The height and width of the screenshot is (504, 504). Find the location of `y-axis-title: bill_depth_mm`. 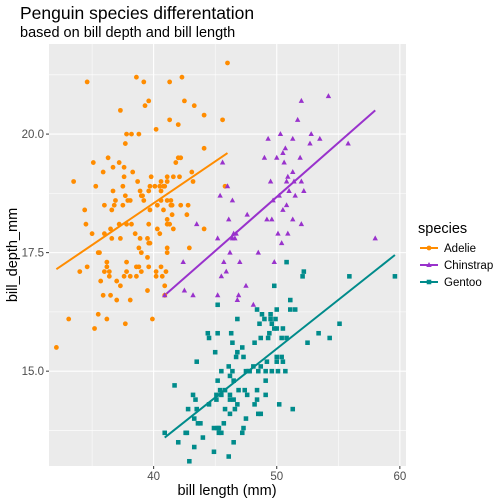

y-axis-title: bill_depth_mm is located at coordinates (13, 255).